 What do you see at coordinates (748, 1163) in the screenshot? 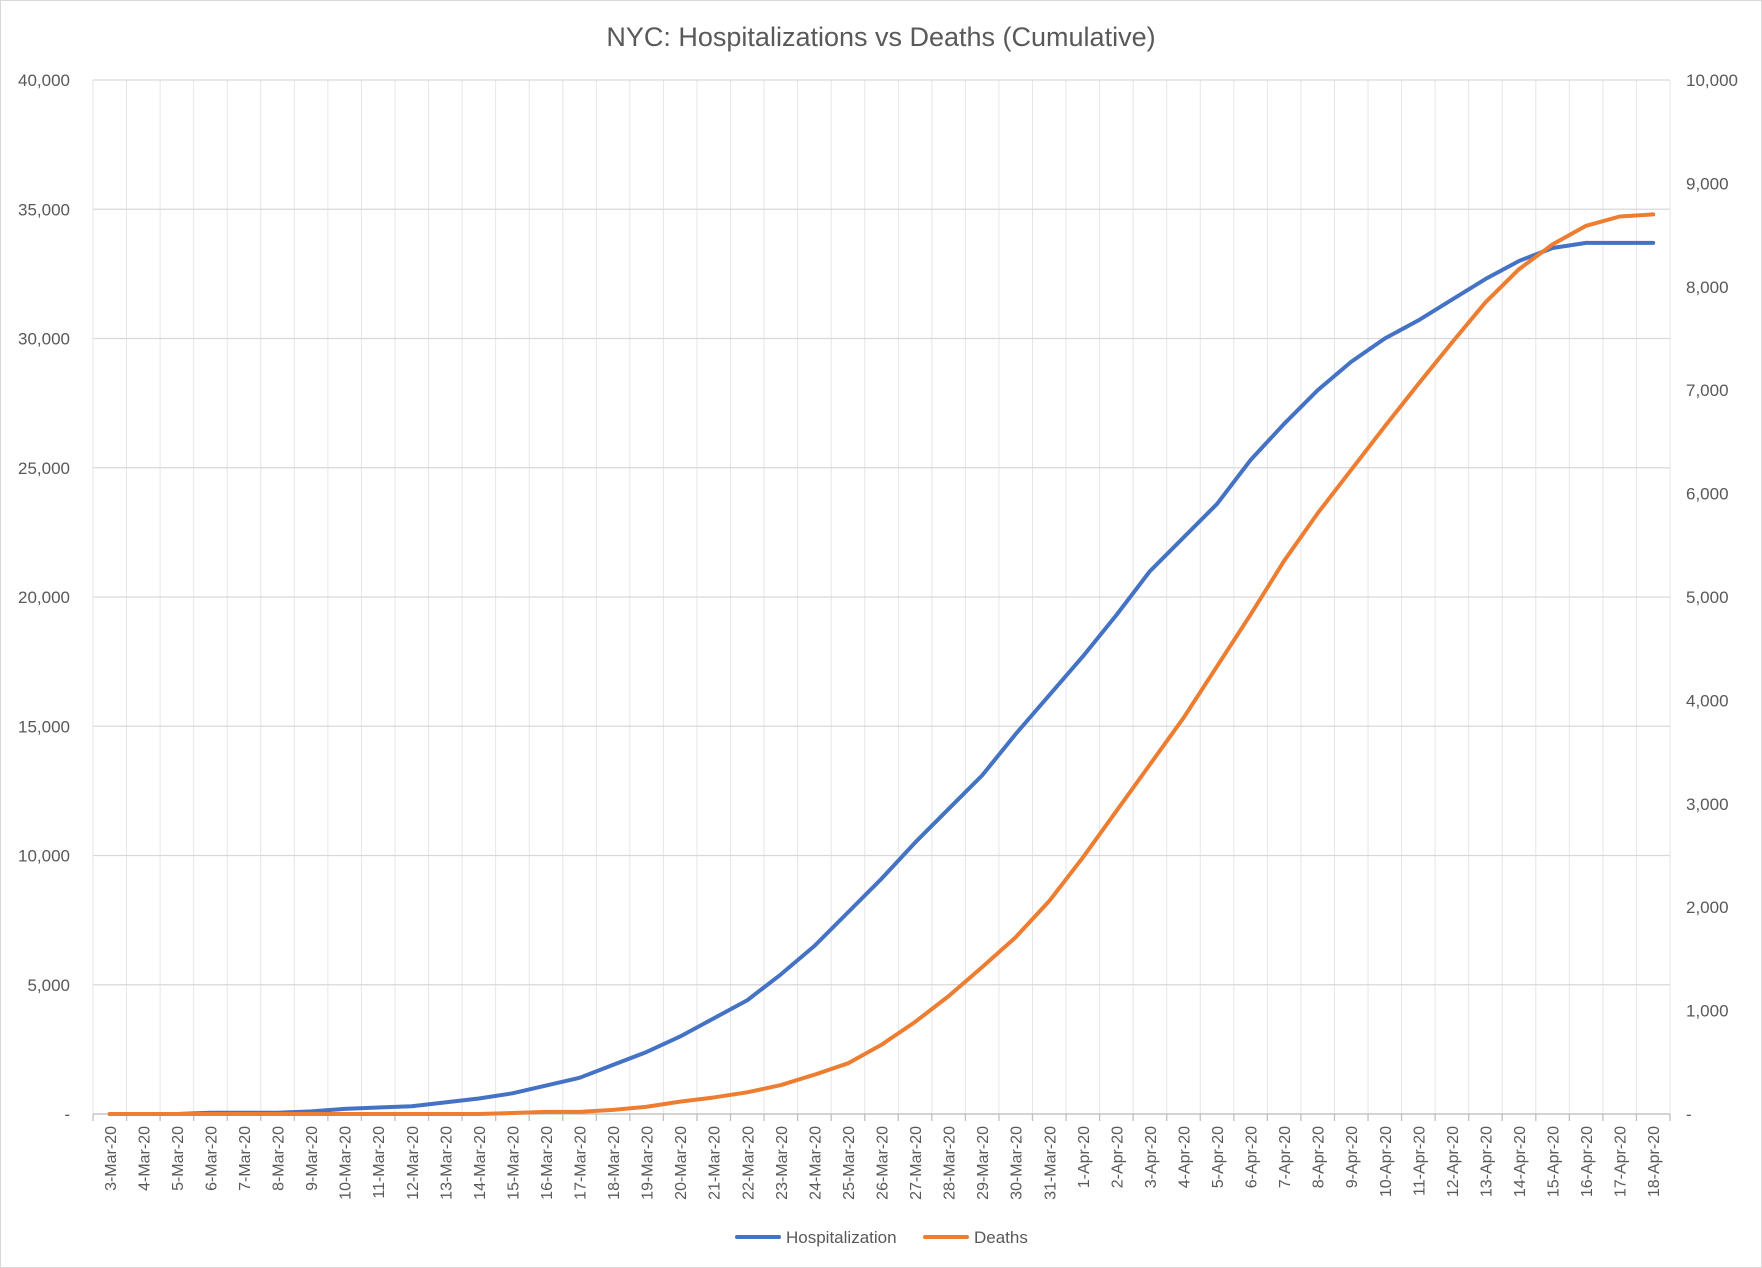
I see `x-tick-label: 22-Mar-20` at bounding box center [748, 1163].